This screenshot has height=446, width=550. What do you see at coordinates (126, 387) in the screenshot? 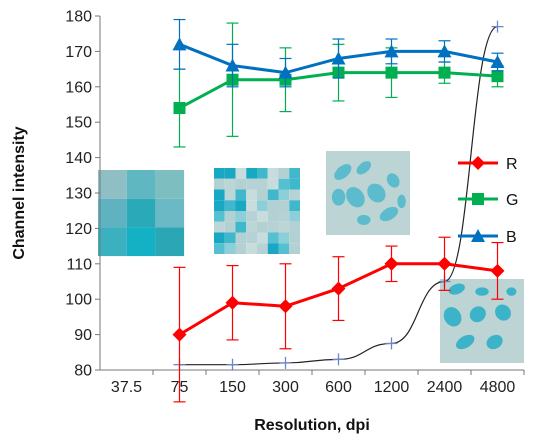
I see `x-tick-label: 37.5` at bounding box center [126, 387].